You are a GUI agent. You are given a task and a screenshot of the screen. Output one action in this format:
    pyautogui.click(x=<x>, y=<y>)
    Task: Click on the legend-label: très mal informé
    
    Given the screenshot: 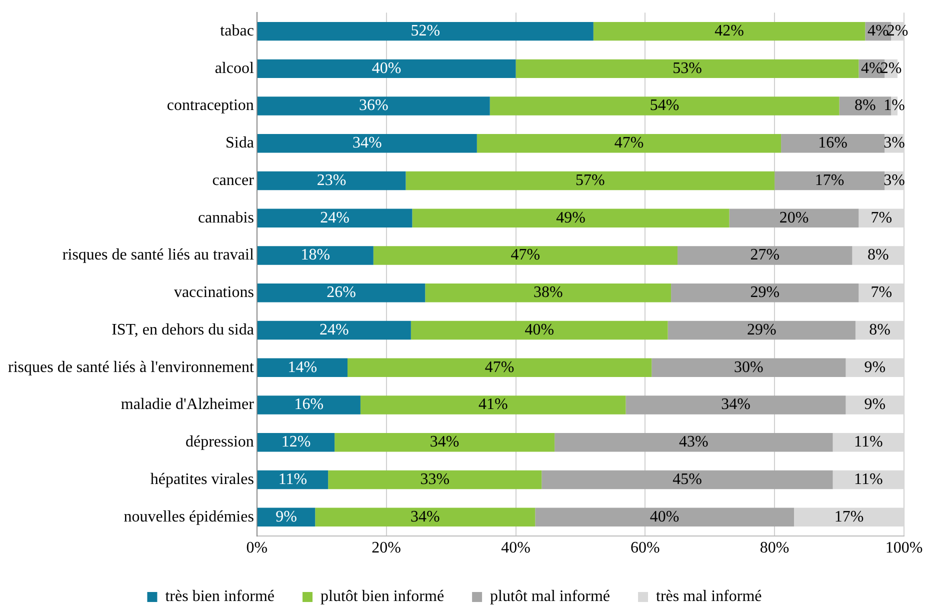 What is the action you would take?
    pyautogui.click(x=709, y=597)
    